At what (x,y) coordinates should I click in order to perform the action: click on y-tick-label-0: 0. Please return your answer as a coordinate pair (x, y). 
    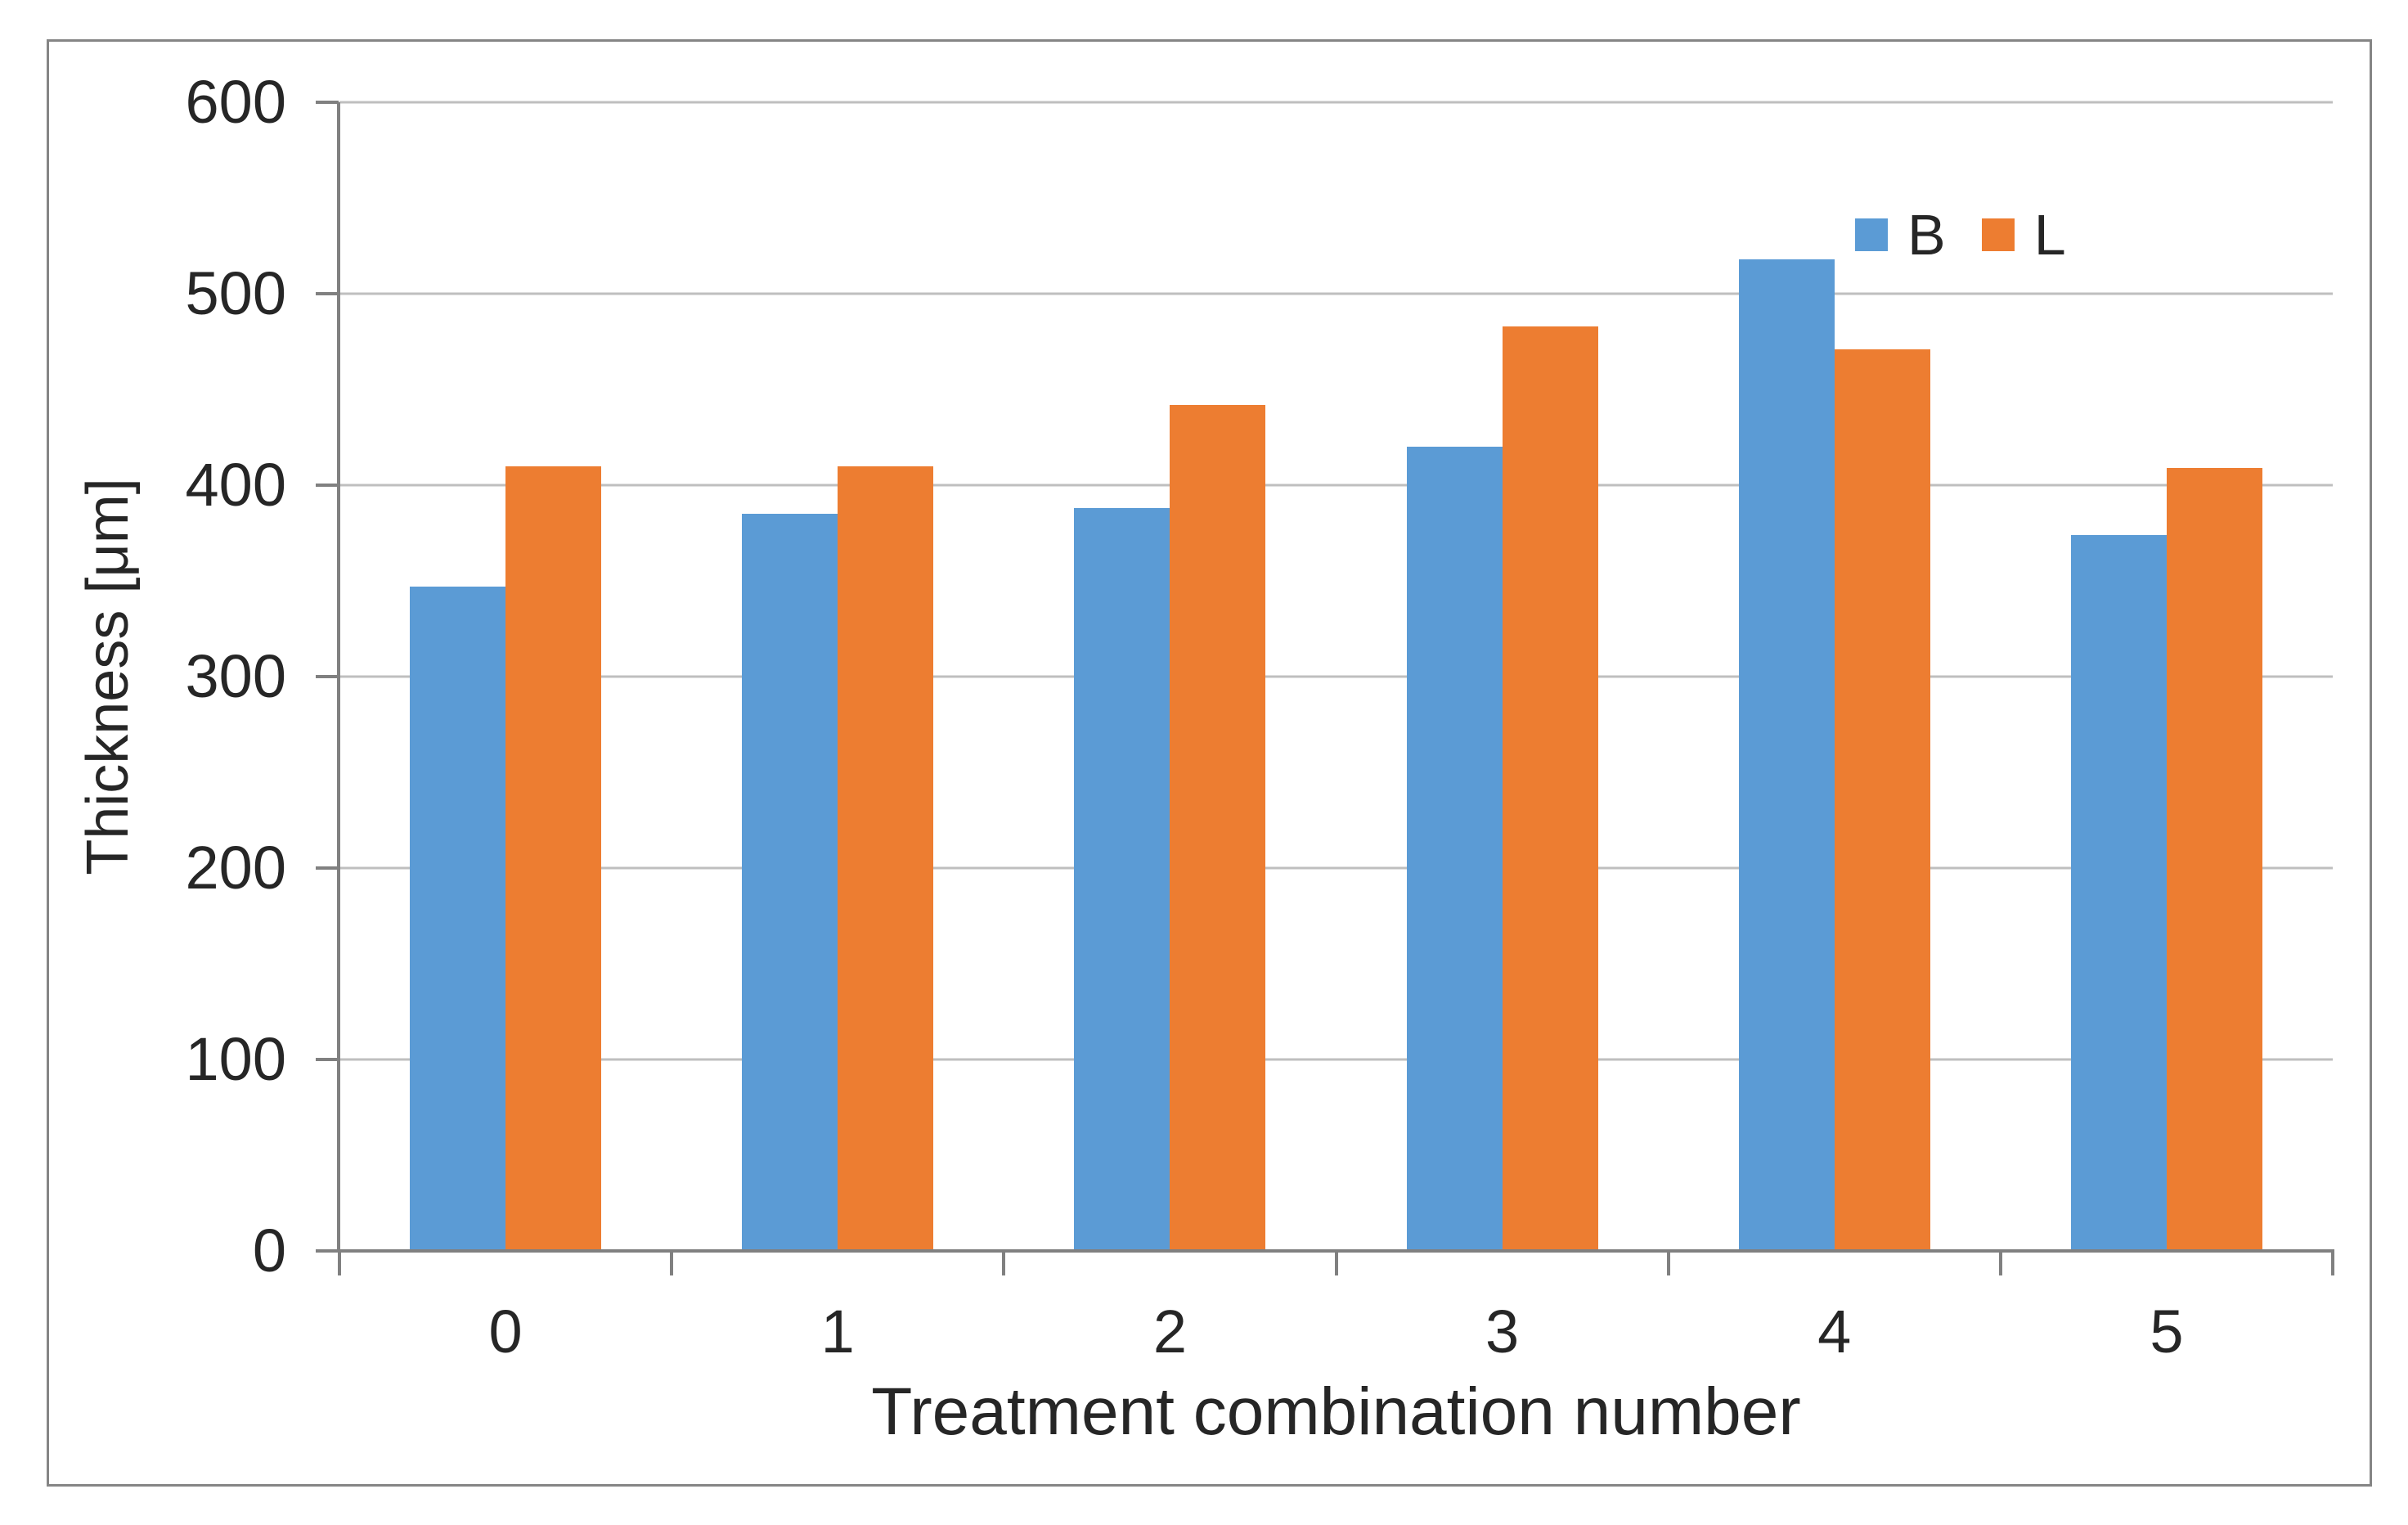
    Looking at the image, I should click on (269, 1250).